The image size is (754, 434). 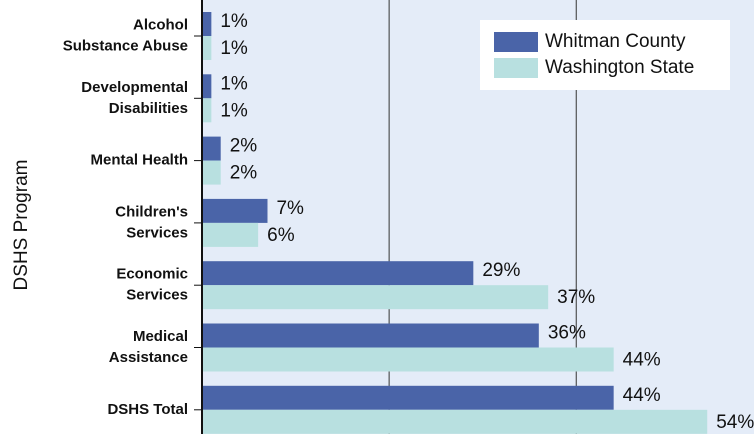 I want to click on category-label: DSHS Total, so click(x=147, y=409).